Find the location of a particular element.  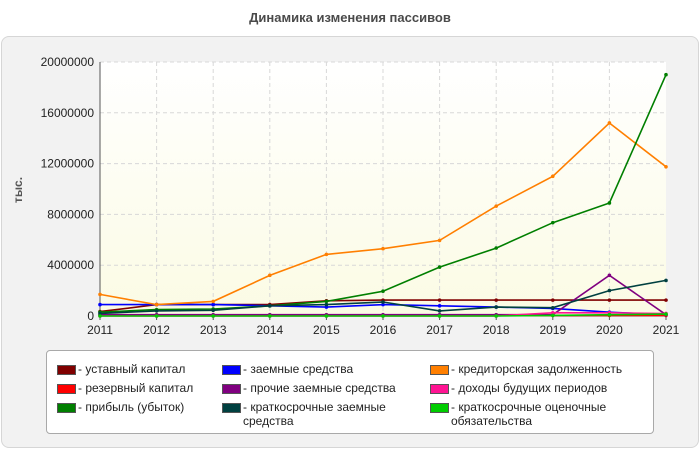

x-tick-label: 2018 is located at coordinates (496, 330).